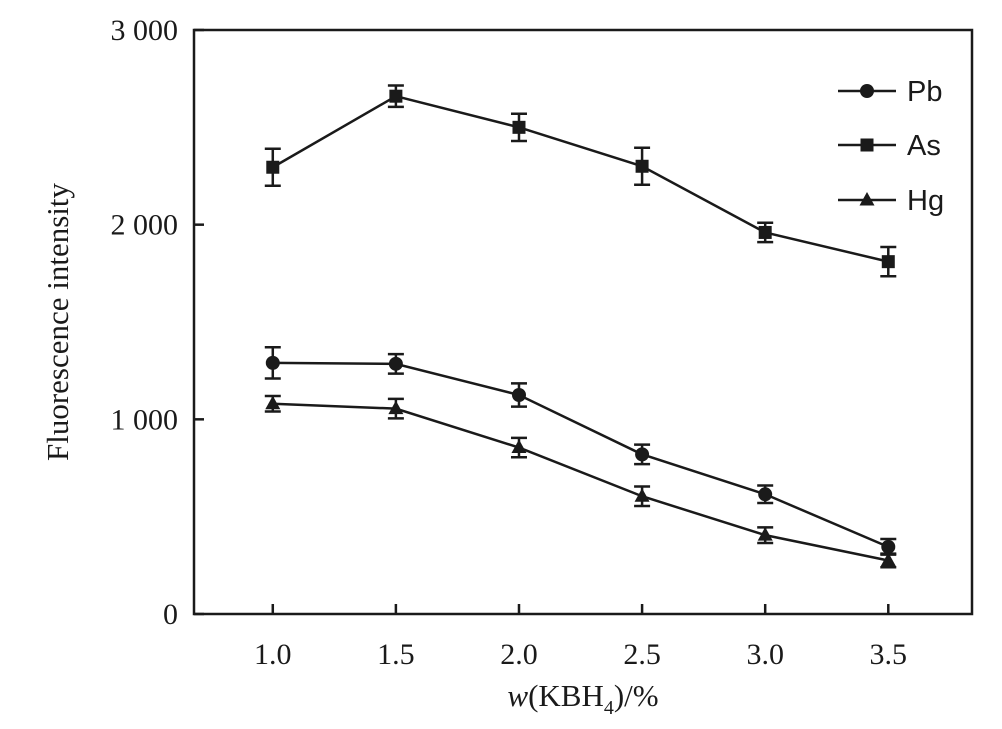  I want to click on legend-item-as: As, so click(889, 146).